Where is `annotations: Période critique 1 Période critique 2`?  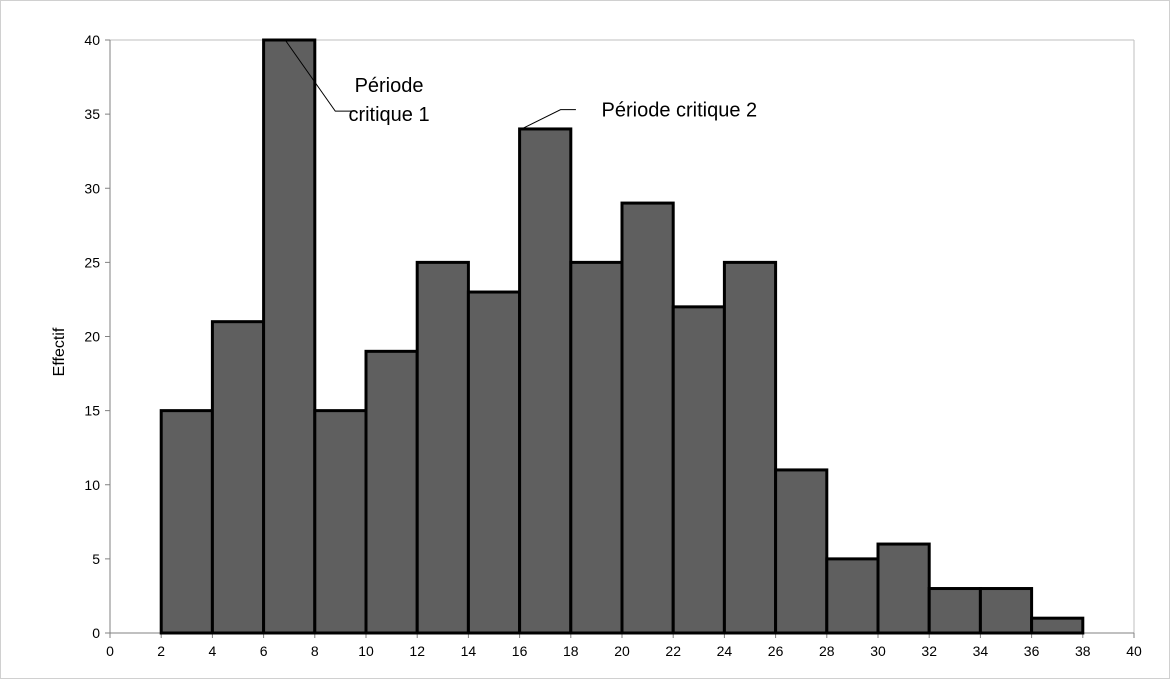
annotations: Période critique 1 Période critique 2 is located at coordinates (521, 84).